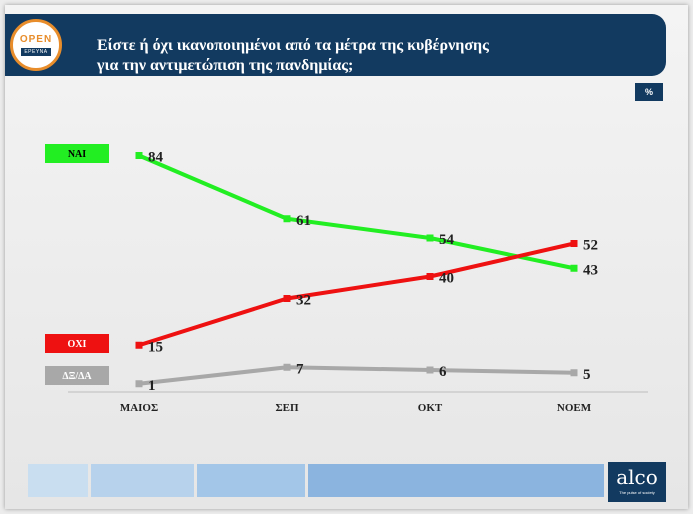  What do you see at coordinates (447, 240) in the screenshot?
I see `data-label-yes: 54` at bounding box center [447, 240].